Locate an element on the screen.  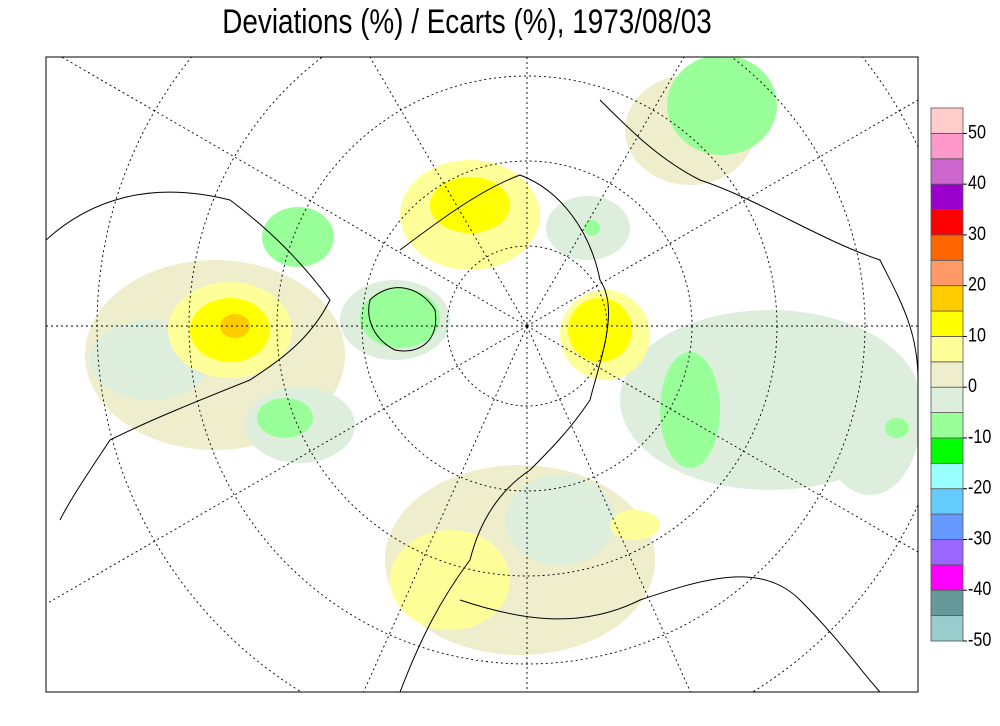
colorbar-tick-label: 40 is located at coordinates (977, 183).